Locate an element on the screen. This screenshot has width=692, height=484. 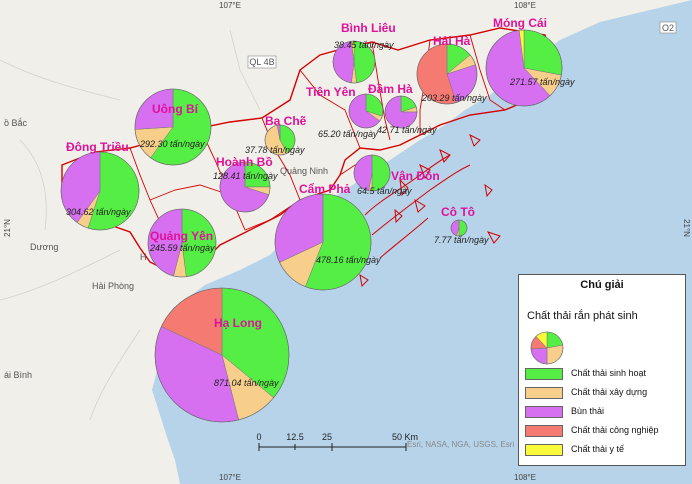
legend-label: Chất thải sinh hoạt is located at coordinates (609, 373).